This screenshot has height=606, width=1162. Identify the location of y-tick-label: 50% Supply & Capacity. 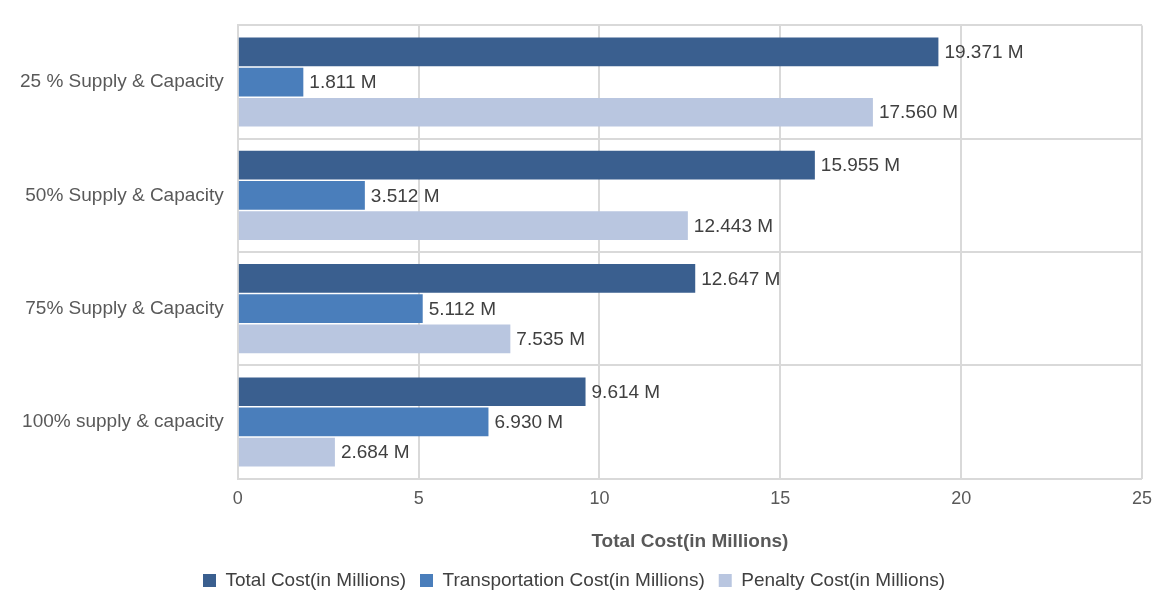
(125, 194).